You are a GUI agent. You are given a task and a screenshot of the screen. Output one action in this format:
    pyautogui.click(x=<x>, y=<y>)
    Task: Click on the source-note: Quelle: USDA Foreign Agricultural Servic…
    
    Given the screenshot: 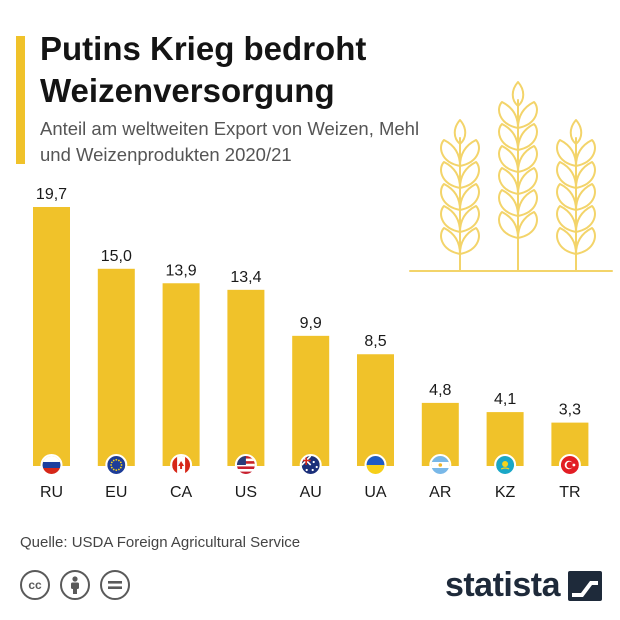 What is the action you would take?
    pyautogui.click(x=160, y=542)
    